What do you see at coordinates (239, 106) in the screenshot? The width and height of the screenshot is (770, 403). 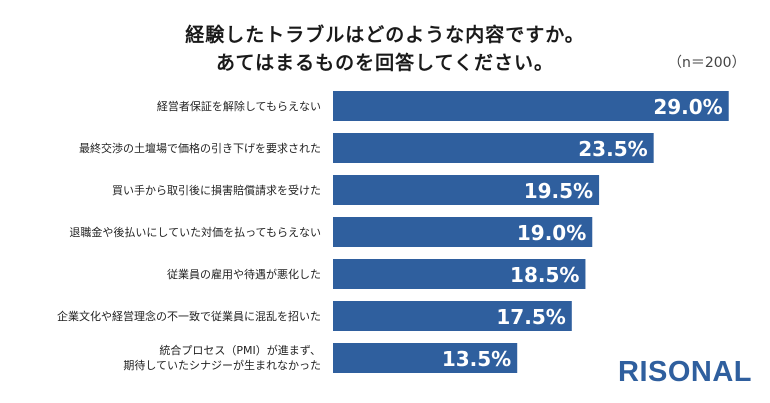 I see `category-label: 経営者保証を解除してもらえない` at bounding box center [239, 106].